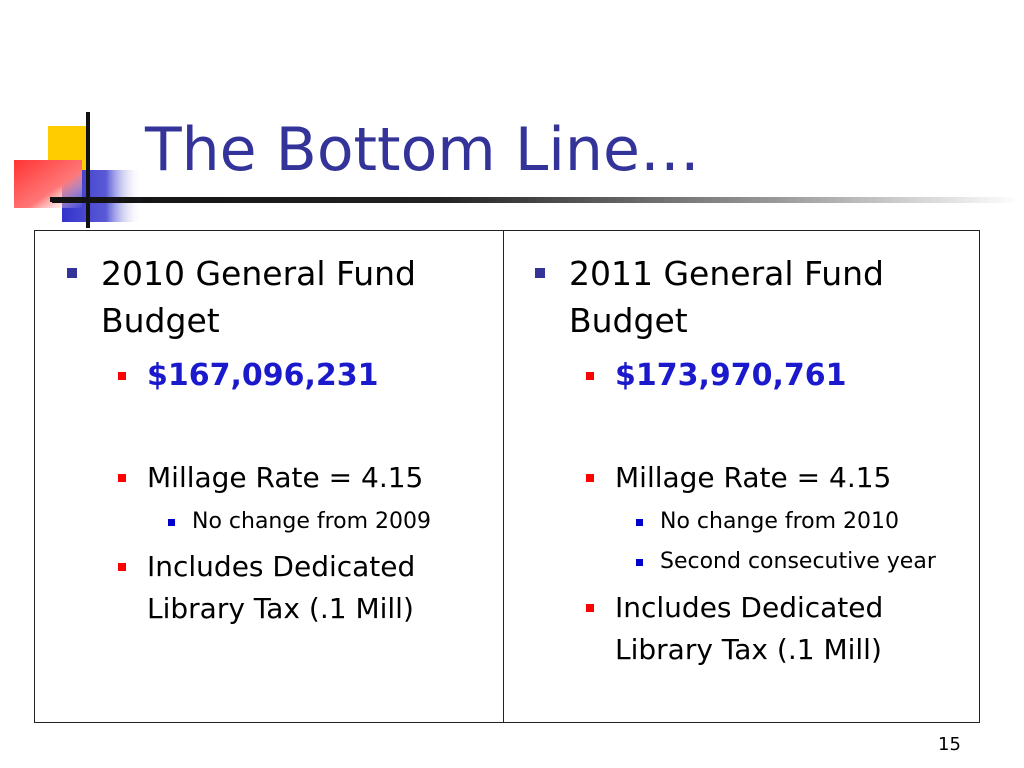 The image size is (1024, 768). I want to click on budget-2010-library-tax: Includes Dedicated Library Tax (.1 Mill), so click(266, 588).